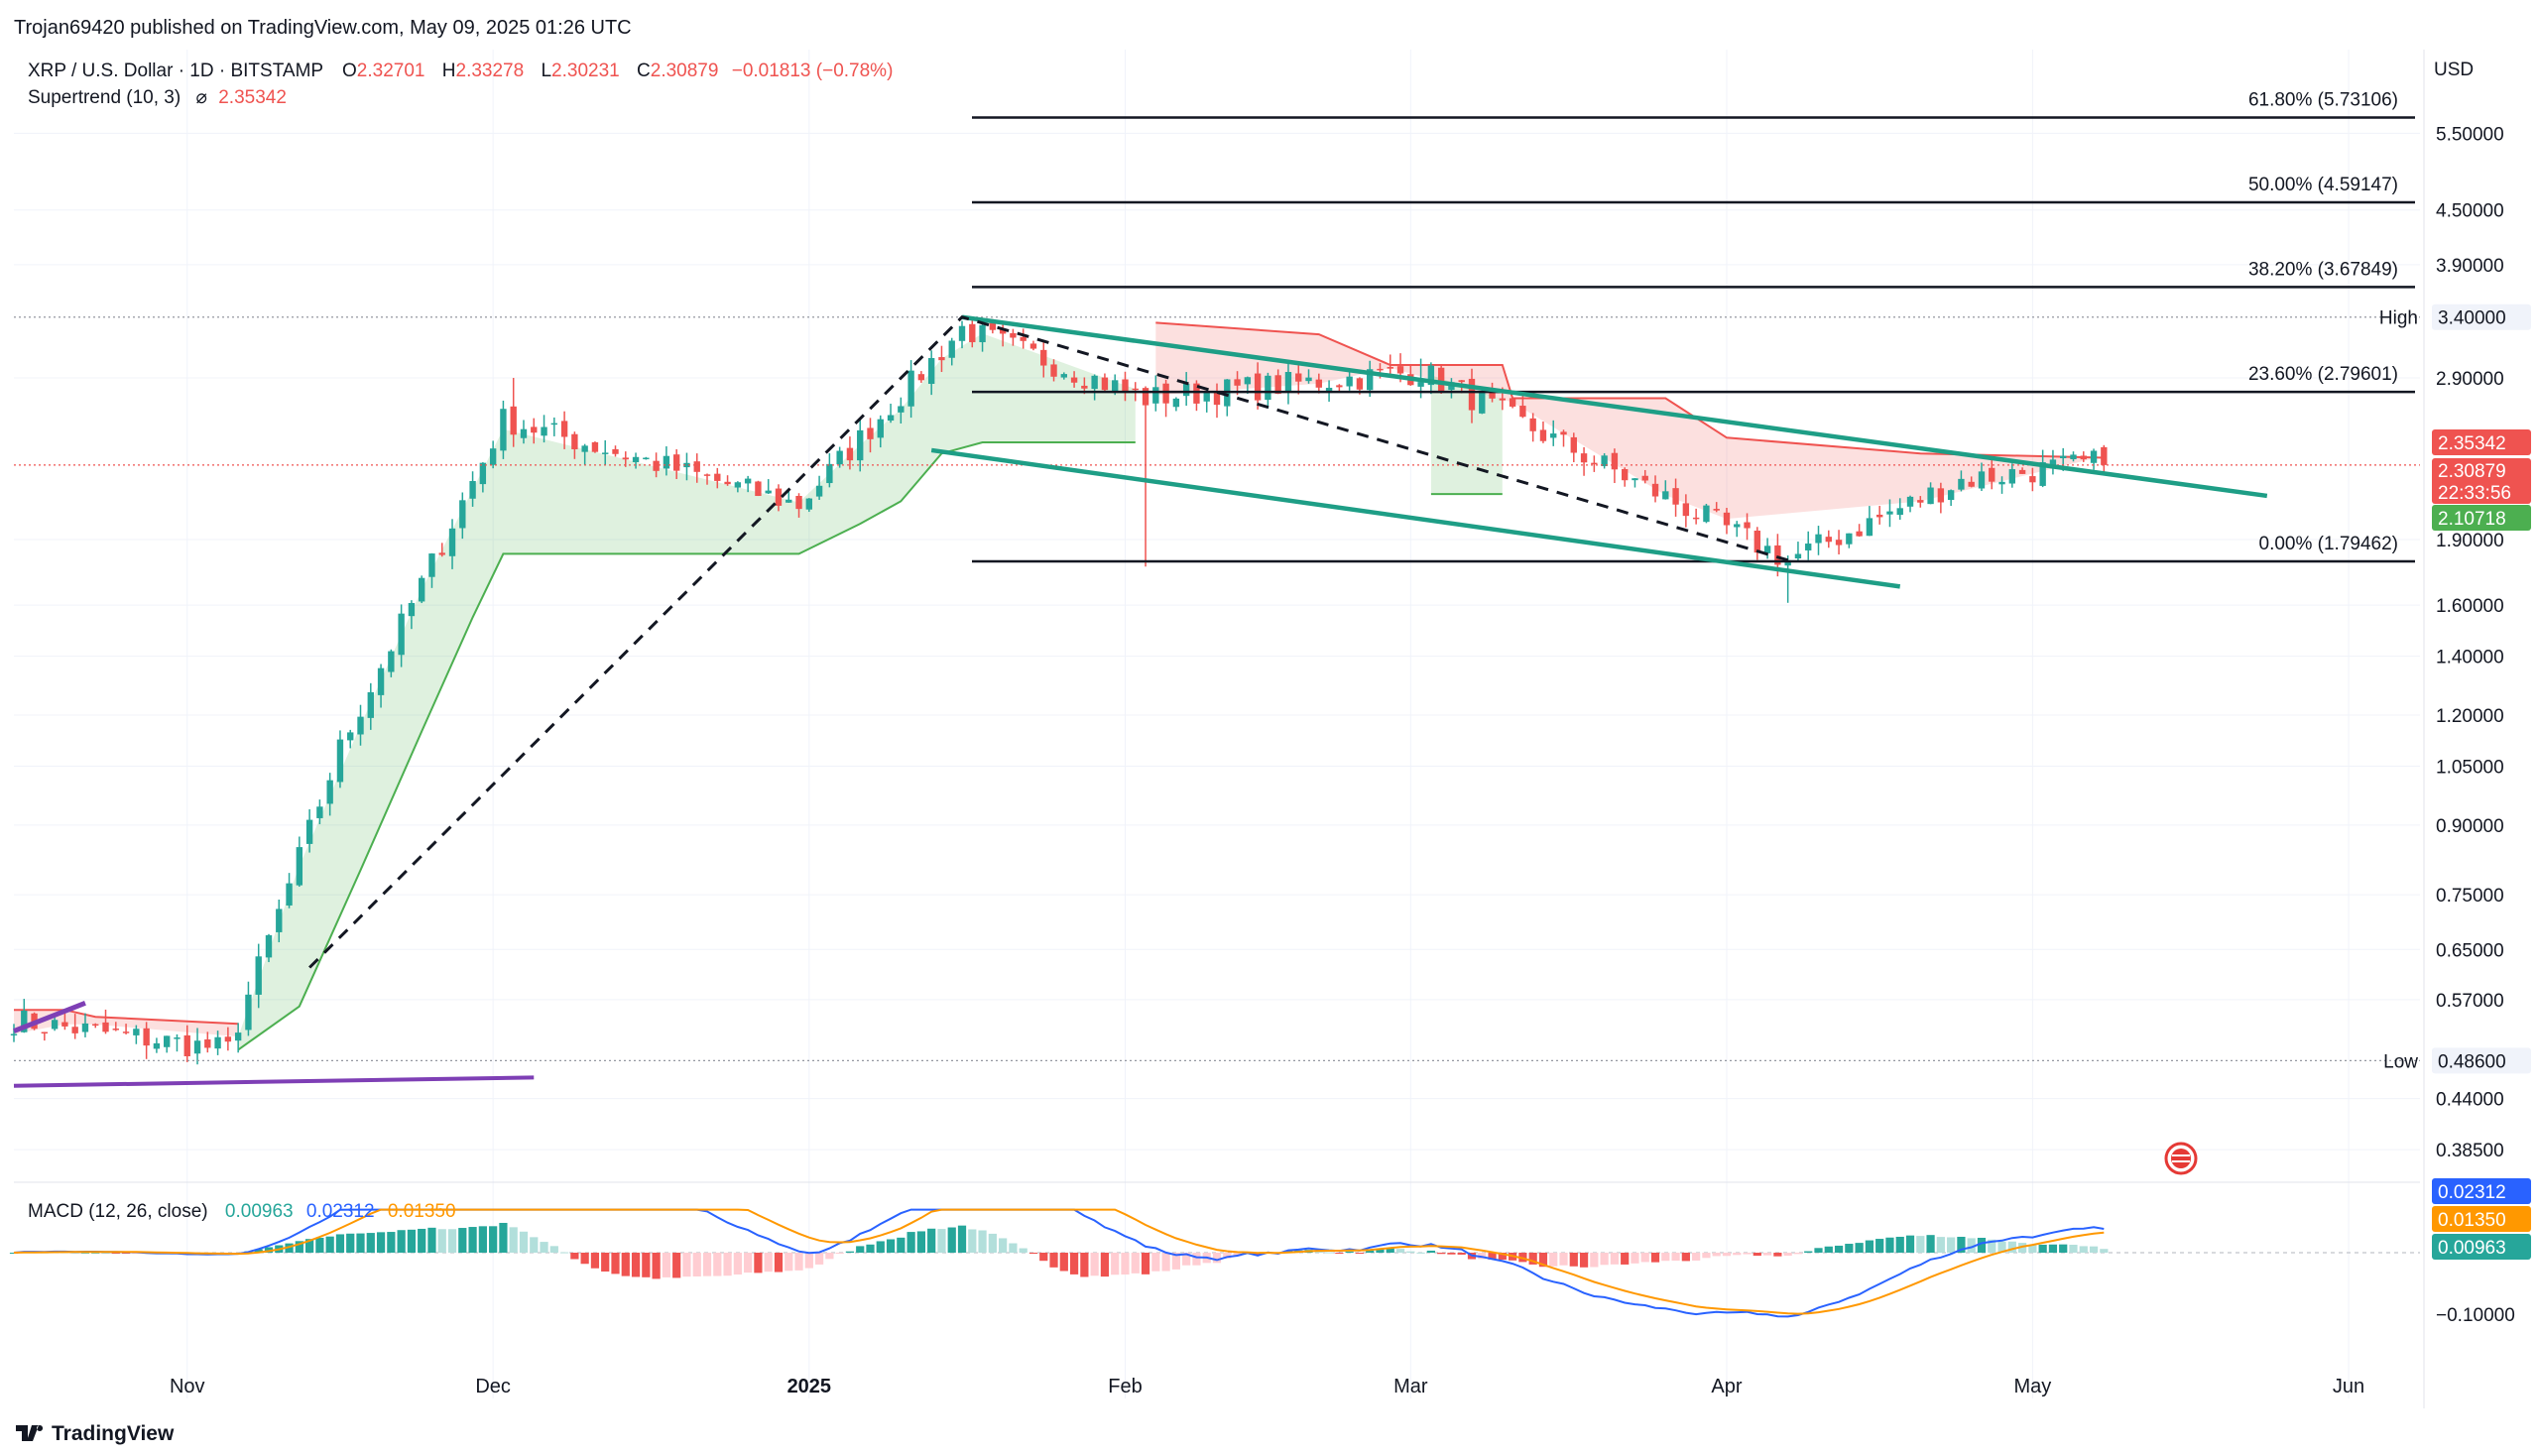  What do you see at coordinates (2472, 471) in the screenshot?
I see `price-badge: 2.30879` at bounding box center [2472, 471].